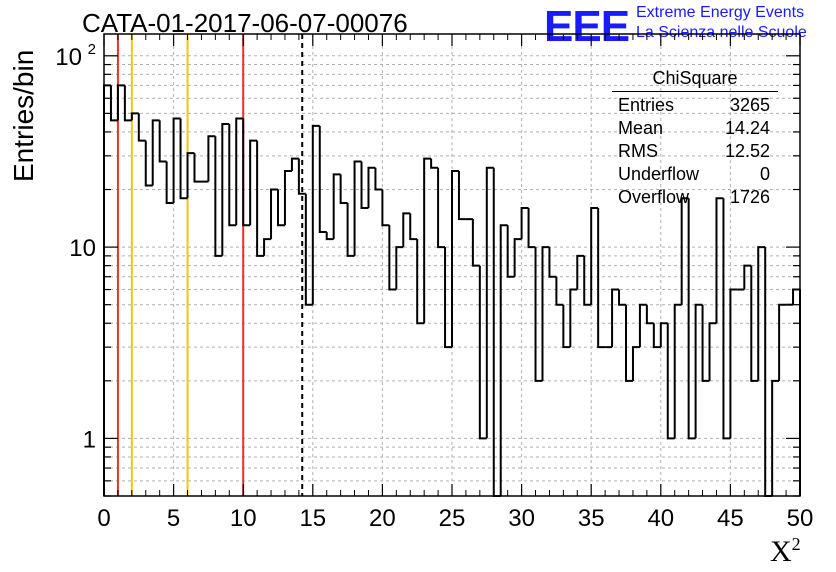 The height and width of the screenshot is (572, 836). I want to click on x-tick-label: 50, so click(800, 518).